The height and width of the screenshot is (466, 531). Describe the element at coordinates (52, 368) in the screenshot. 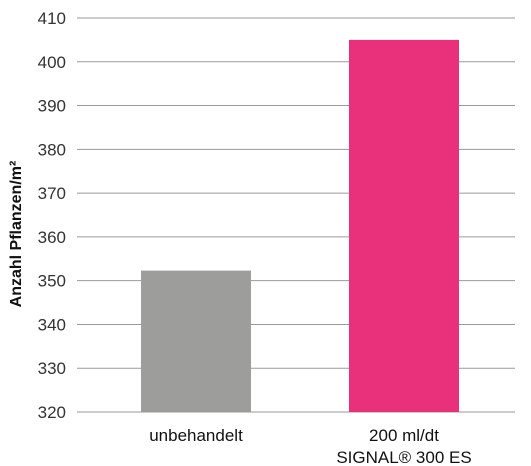

I see `y-tick-label: 330` at that location.